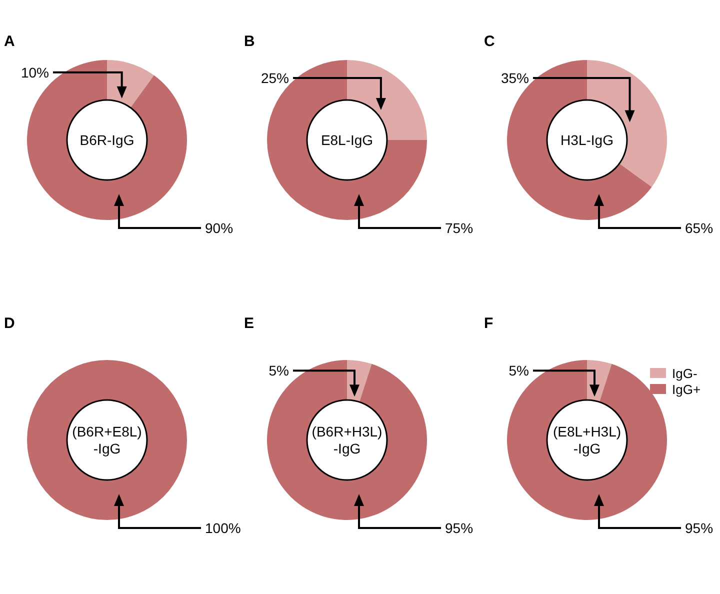 This screenshot has height=594, width=720. What do you see at coordinates (686, 389) in the screenshot?
I see `legend-label: IgG+` at bounding box center [686, 389].